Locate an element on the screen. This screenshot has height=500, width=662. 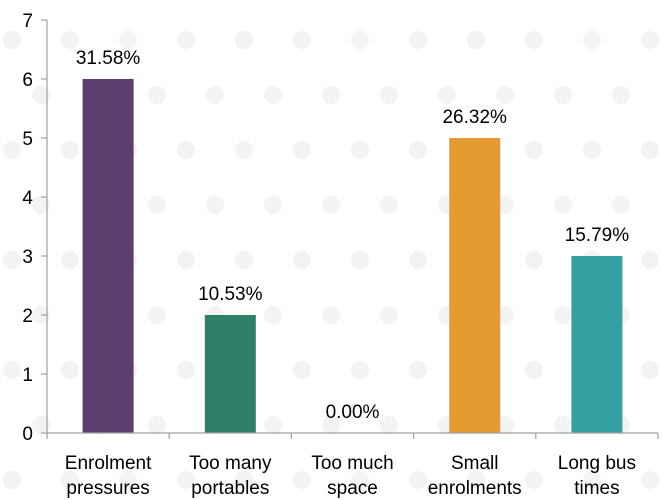
x-category-label-2: Too much space is located at coordinates (352, 476).